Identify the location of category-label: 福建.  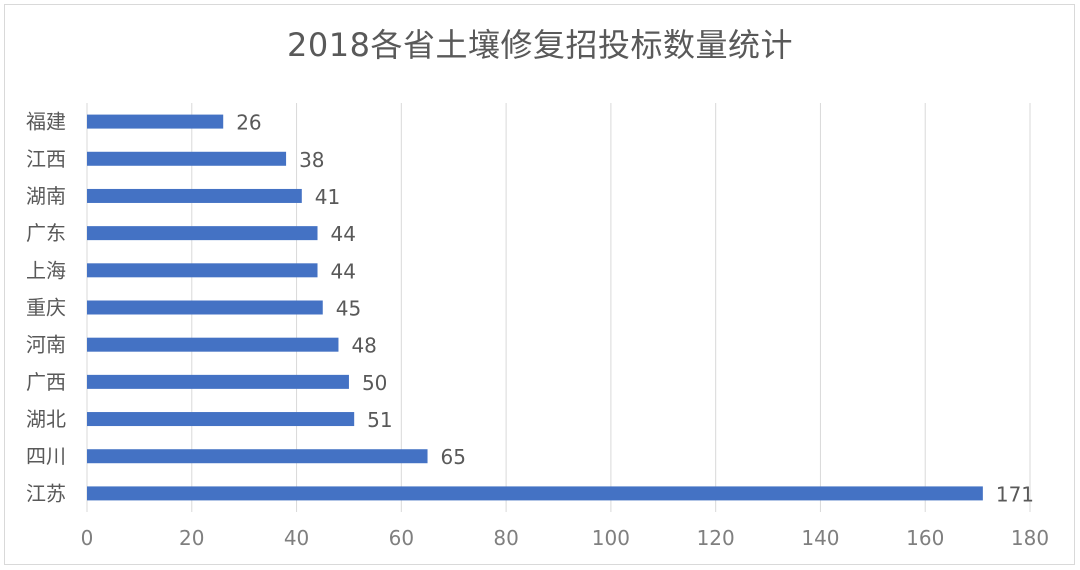
(46, 122).